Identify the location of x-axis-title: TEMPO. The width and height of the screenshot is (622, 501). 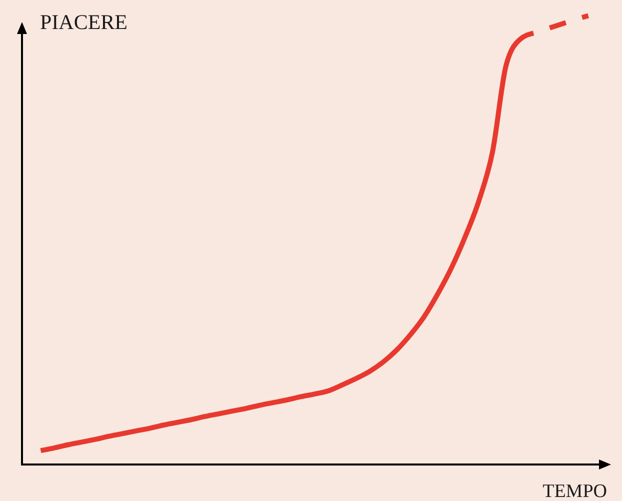
(574, 491).